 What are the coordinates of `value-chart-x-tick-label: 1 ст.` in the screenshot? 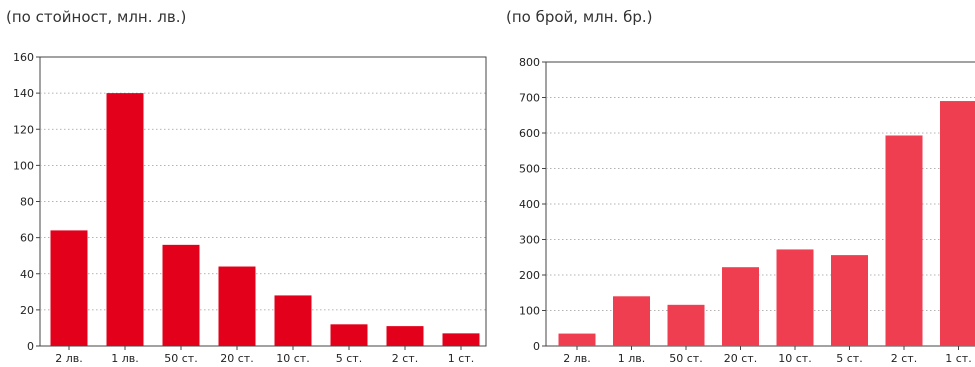 It's located at (461, 358).